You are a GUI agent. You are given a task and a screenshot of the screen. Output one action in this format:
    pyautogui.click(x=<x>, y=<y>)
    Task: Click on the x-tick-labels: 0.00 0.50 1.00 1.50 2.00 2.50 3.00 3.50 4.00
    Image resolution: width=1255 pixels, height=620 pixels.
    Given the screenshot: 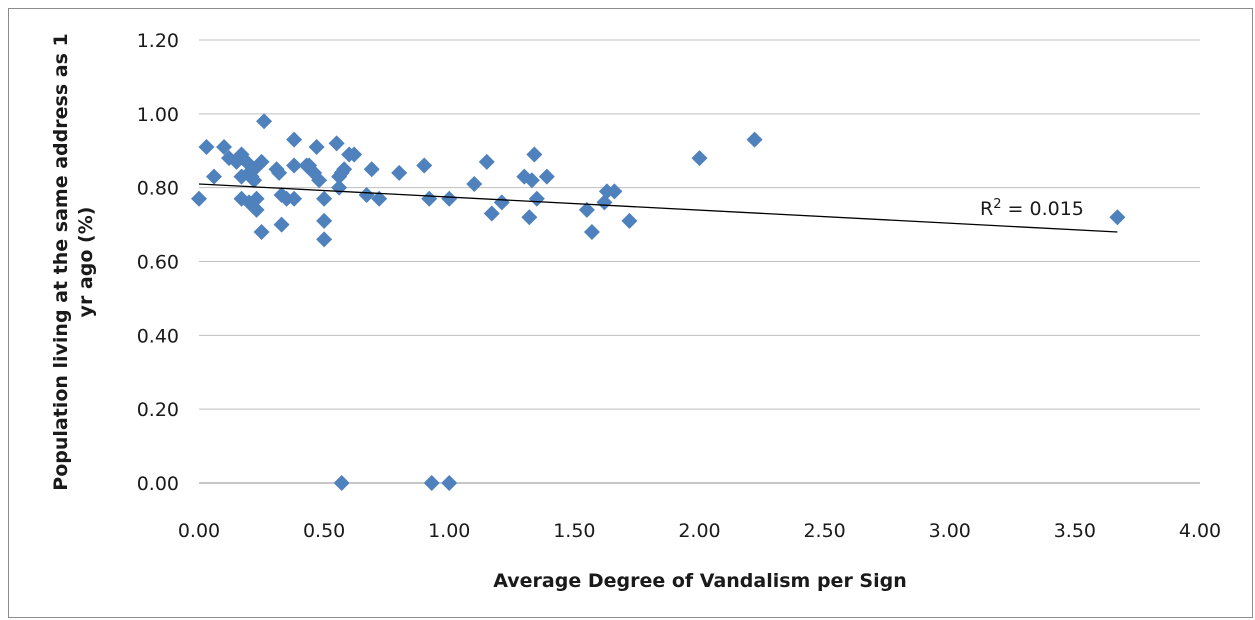 What is the action you would take?
    pyautogui.click(x=699, y=531)
    